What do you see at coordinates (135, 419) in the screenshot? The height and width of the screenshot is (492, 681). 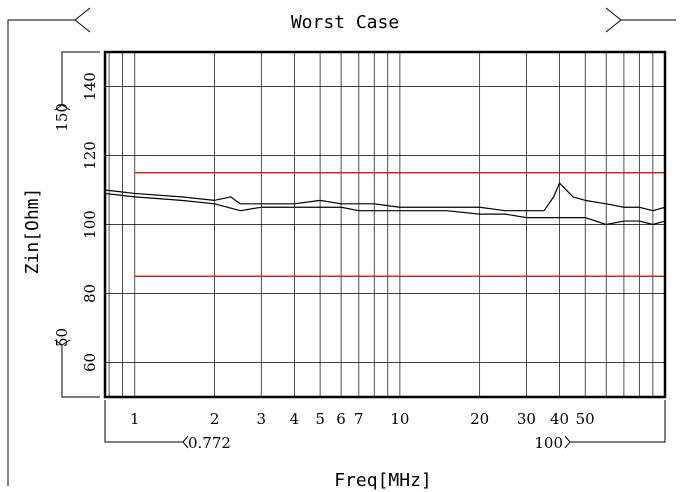 I see `x-tick-label: 1` at bounding box center [135, 419].